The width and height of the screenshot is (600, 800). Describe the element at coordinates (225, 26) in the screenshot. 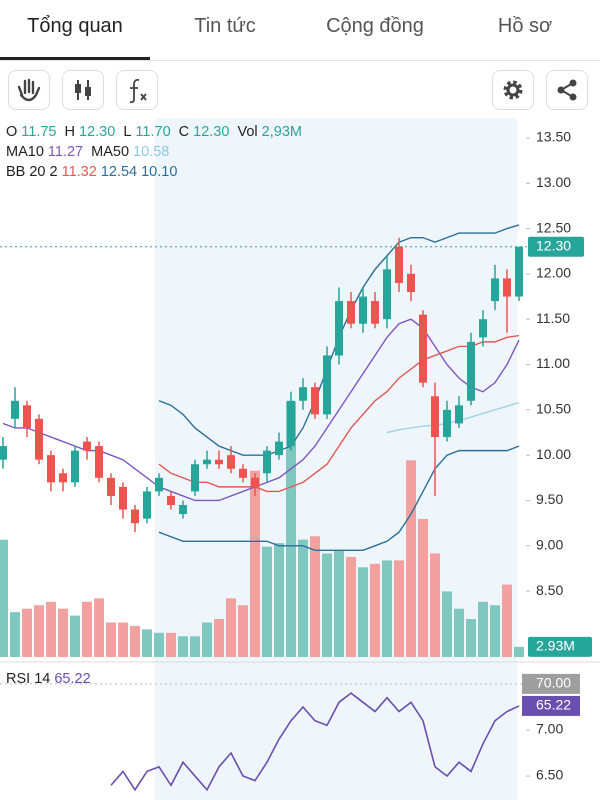

I see `tab: Tin tức` at that location.